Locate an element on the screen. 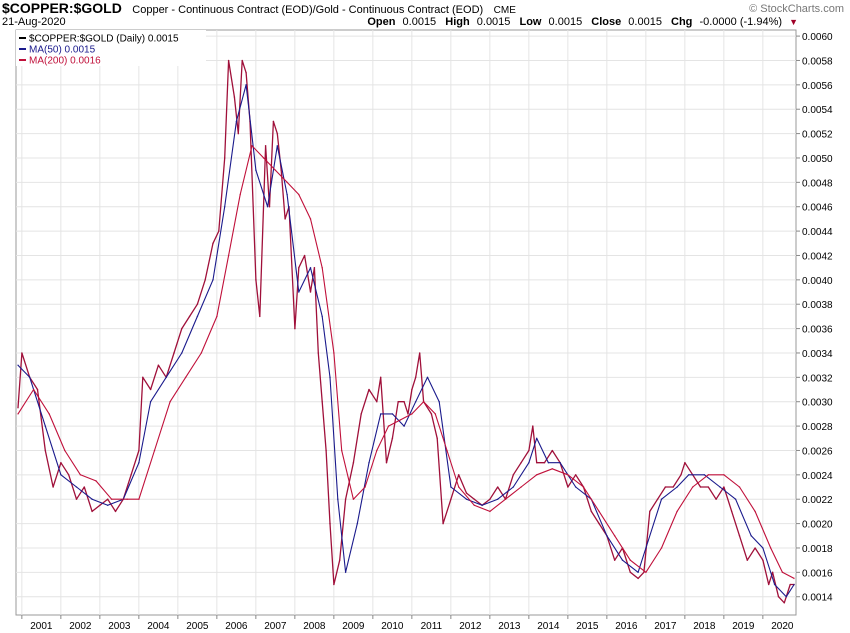 The width and height of the screenshot is (850, 633). y-tick-label: 0.0046 is located at coordinates (817, 208).